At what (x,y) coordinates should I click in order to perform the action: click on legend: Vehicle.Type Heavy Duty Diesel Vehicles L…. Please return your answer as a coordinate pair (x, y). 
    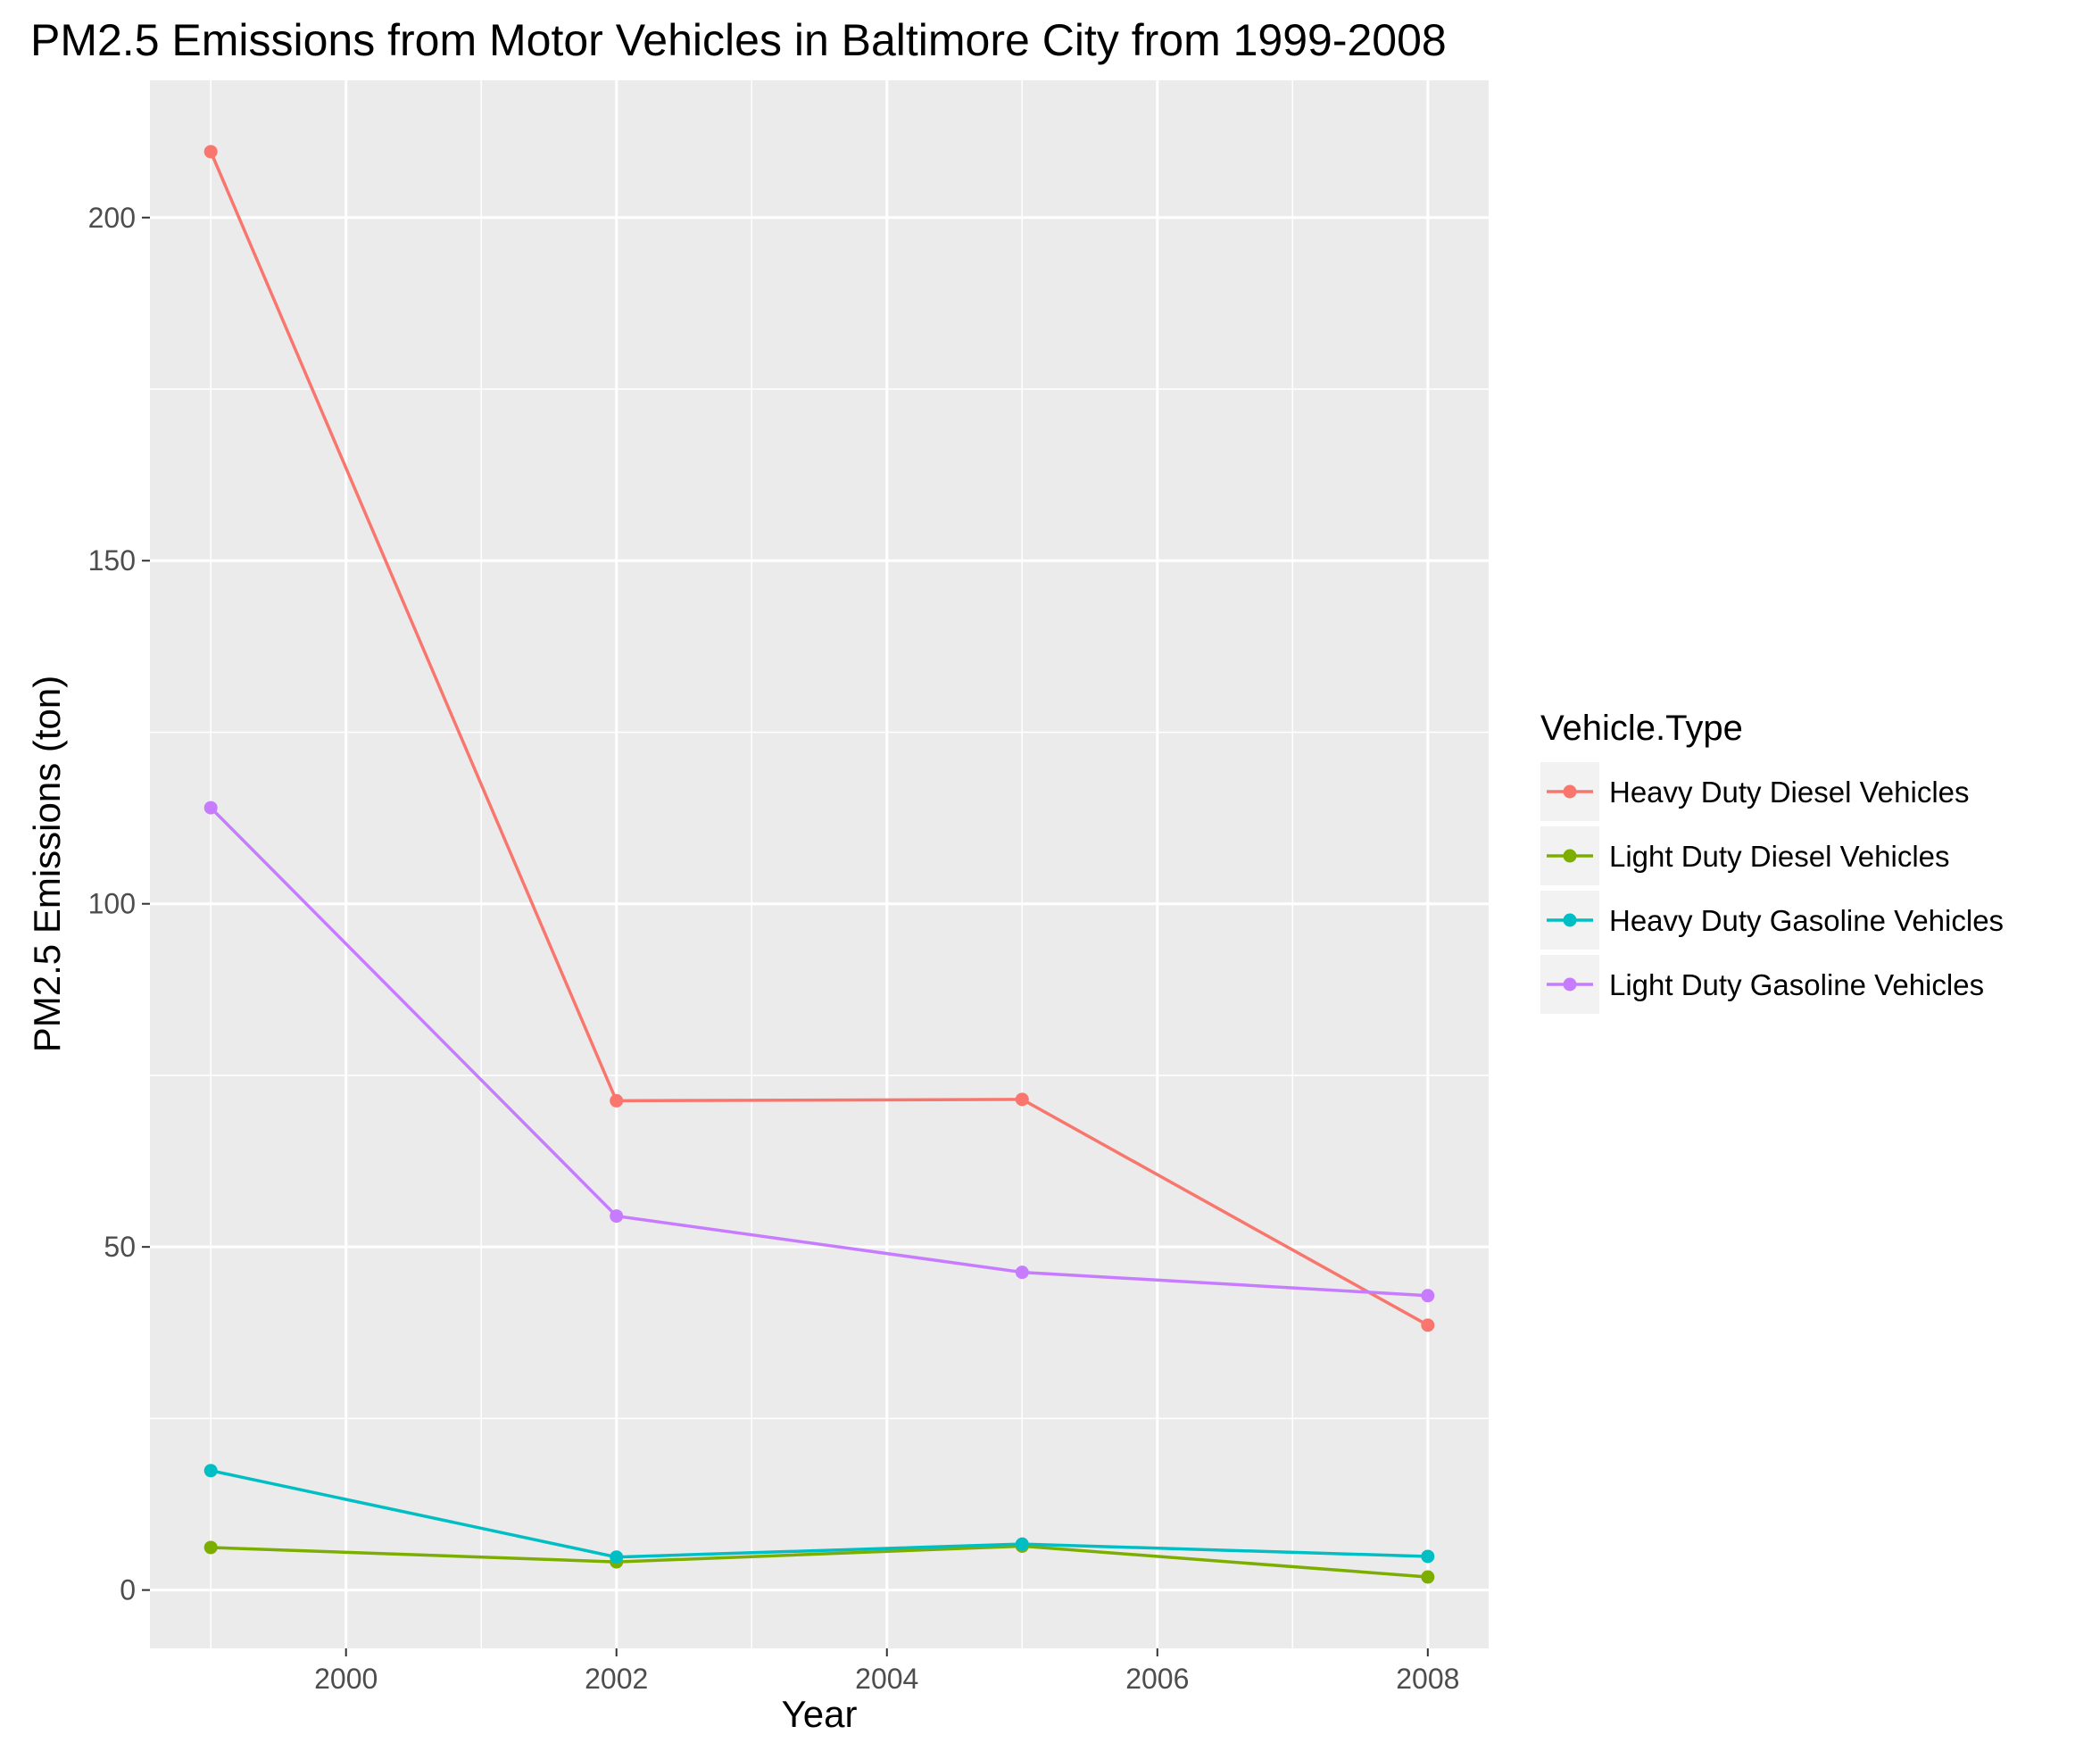
    Looking at the image, I should click on (1772, 861).